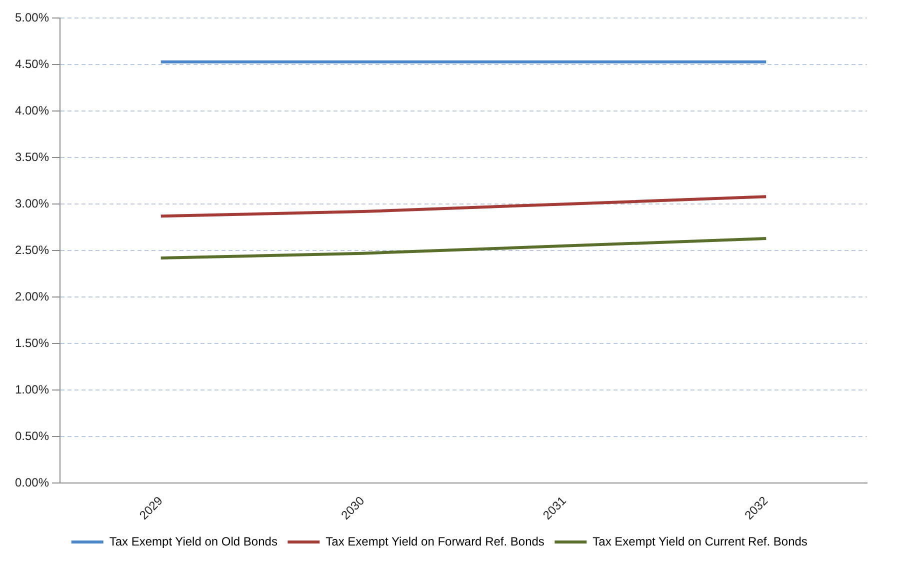  What do you see at coordinates (32, 343) in the screenshot?
I see `y-tick-label: 1.50%` at bounding box center [32, 343].